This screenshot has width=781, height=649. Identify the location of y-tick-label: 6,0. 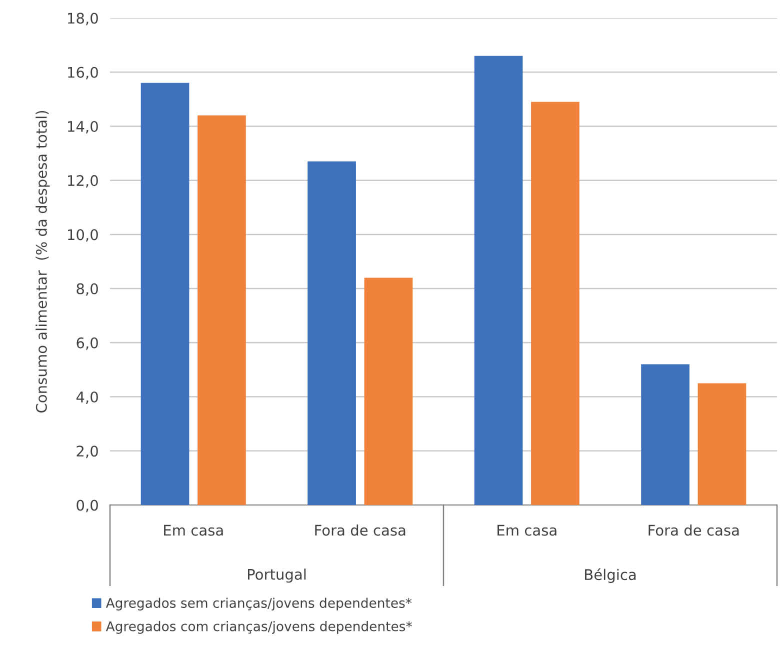
(87, 343).